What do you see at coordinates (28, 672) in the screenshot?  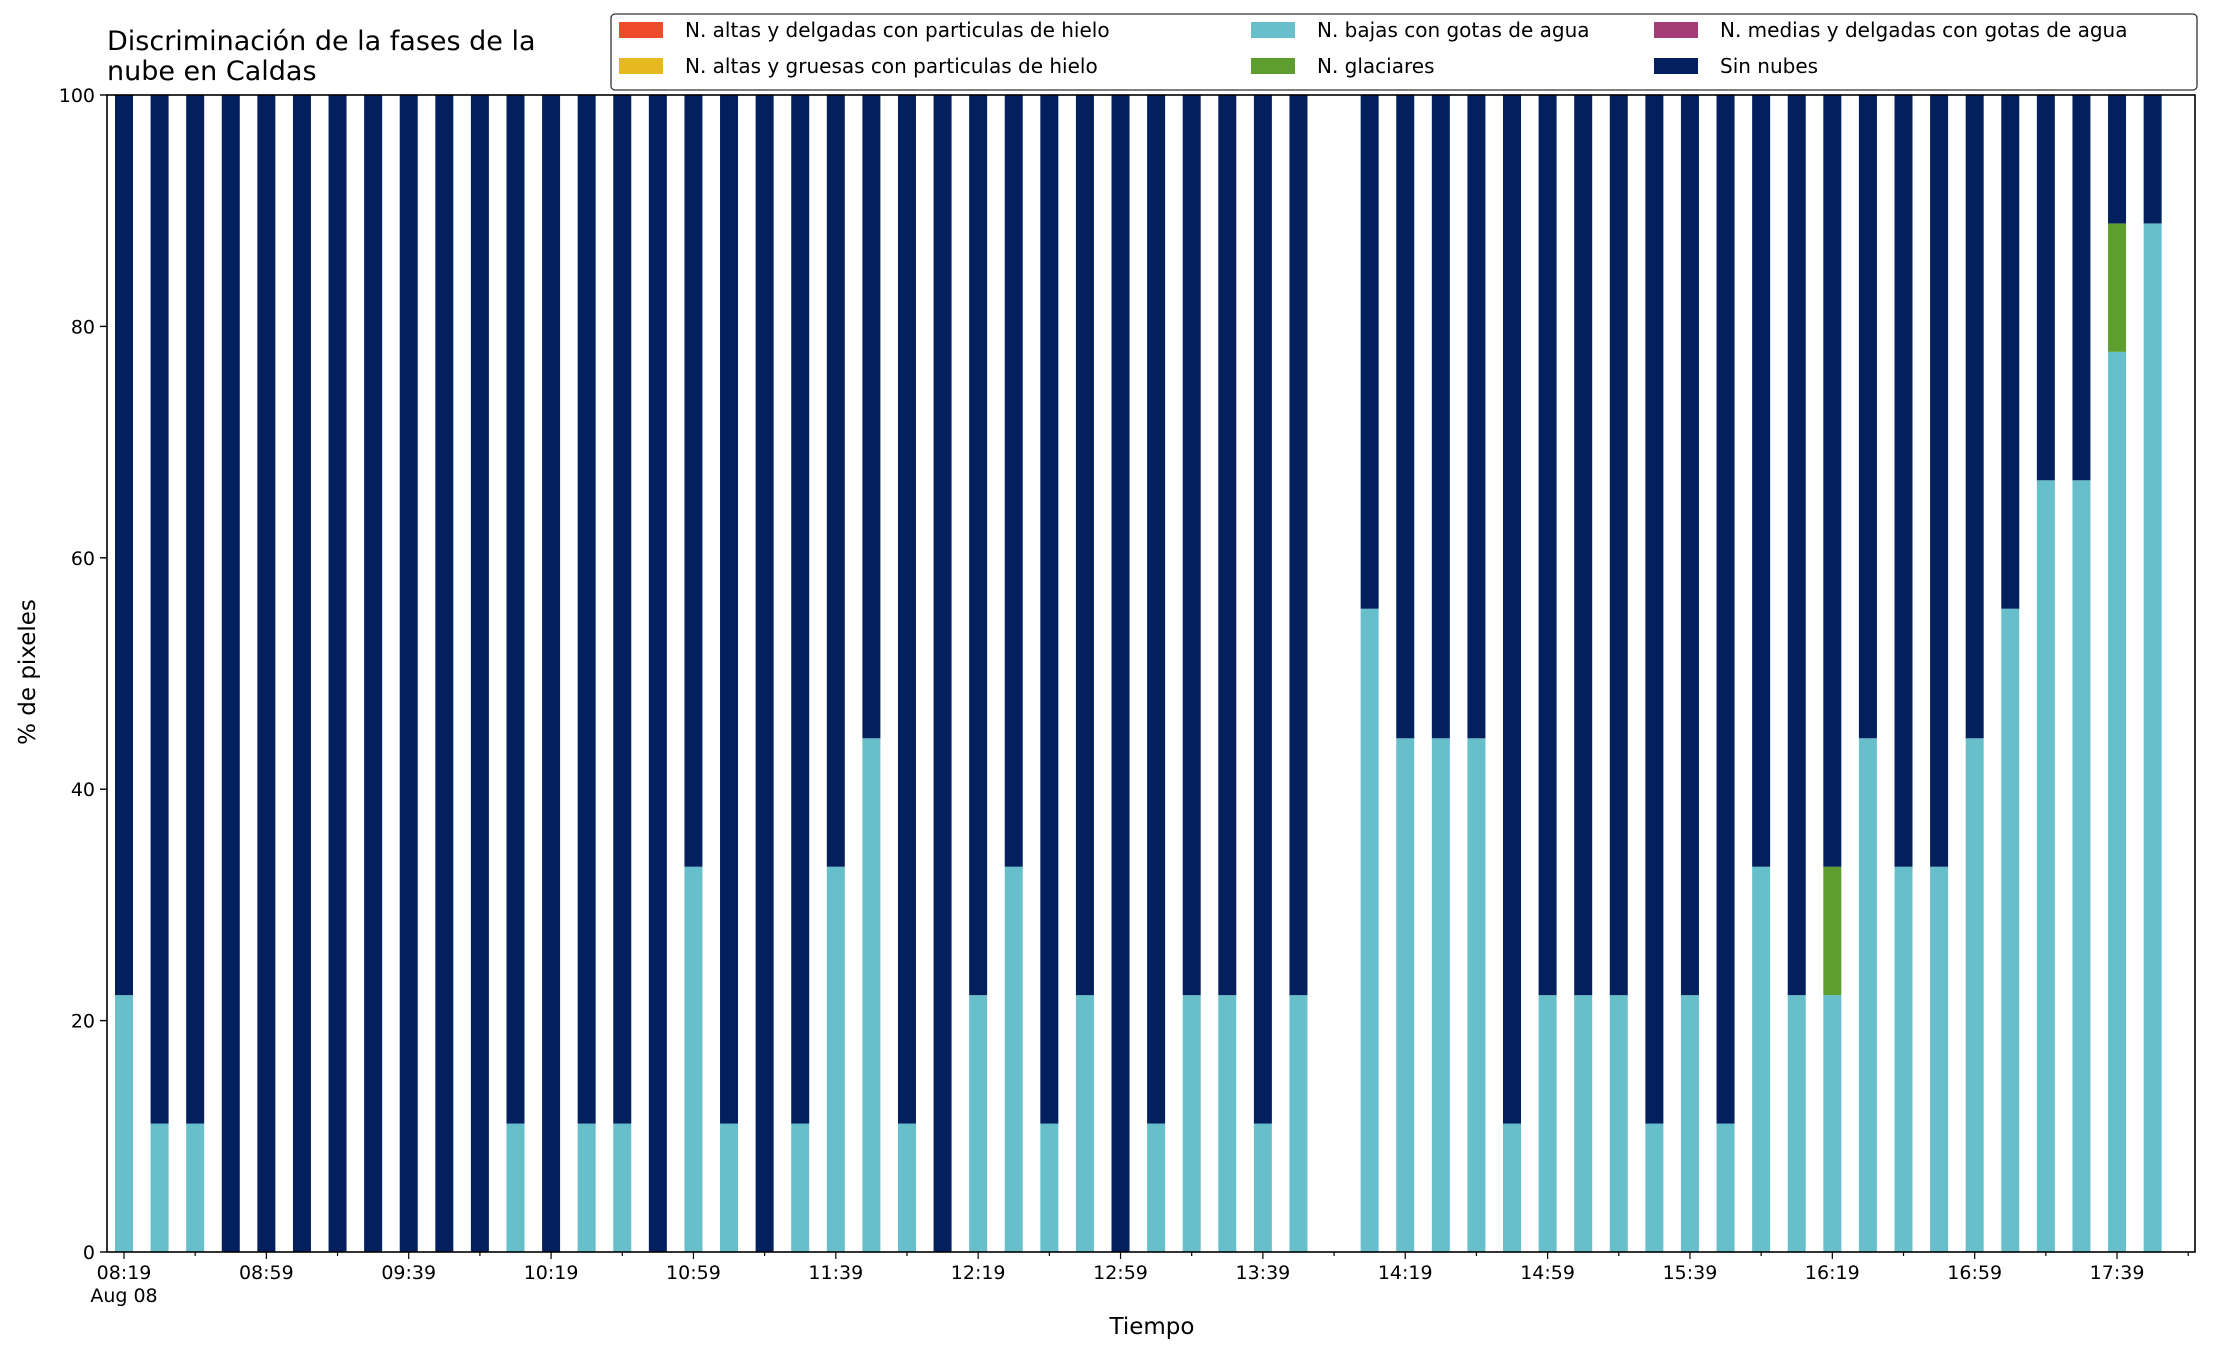 I see `y-axis-label: % de pixeles` at bounding box center [28, 672].